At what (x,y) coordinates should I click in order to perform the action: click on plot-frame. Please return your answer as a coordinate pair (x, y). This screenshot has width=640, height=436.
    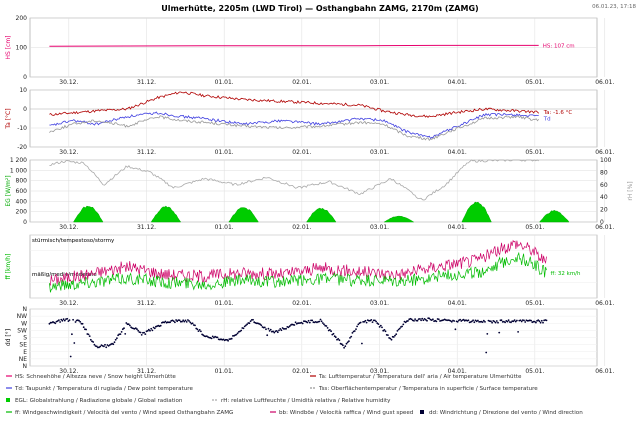
    Looking at the image, I should click on (313, 118).